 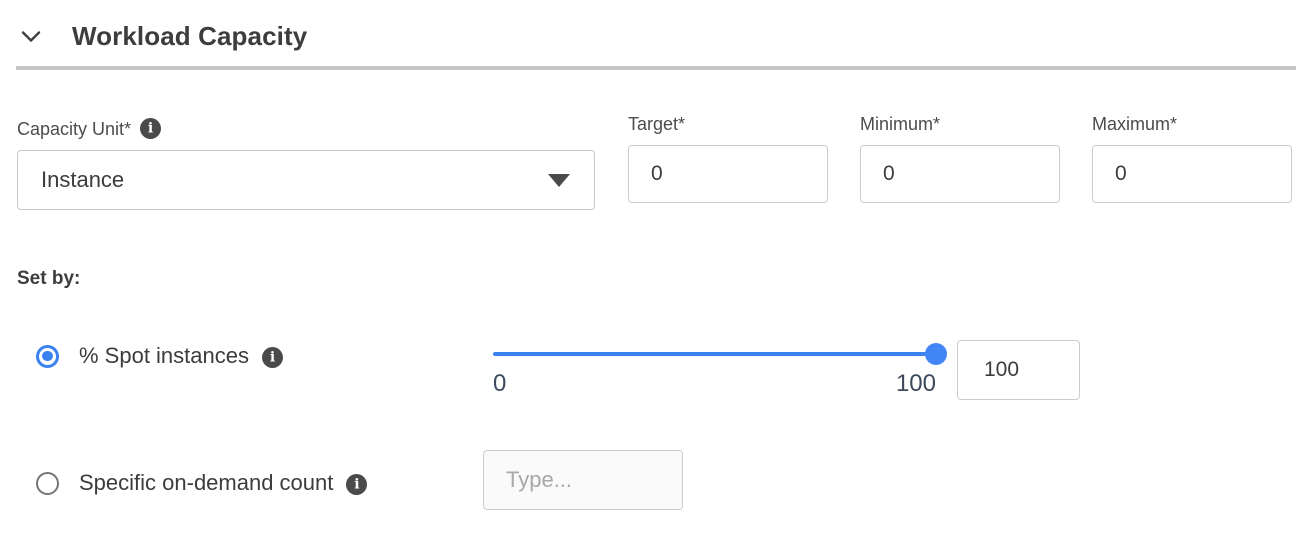 I want to click on slider-min-label: 0, so click(x=500, y=383).